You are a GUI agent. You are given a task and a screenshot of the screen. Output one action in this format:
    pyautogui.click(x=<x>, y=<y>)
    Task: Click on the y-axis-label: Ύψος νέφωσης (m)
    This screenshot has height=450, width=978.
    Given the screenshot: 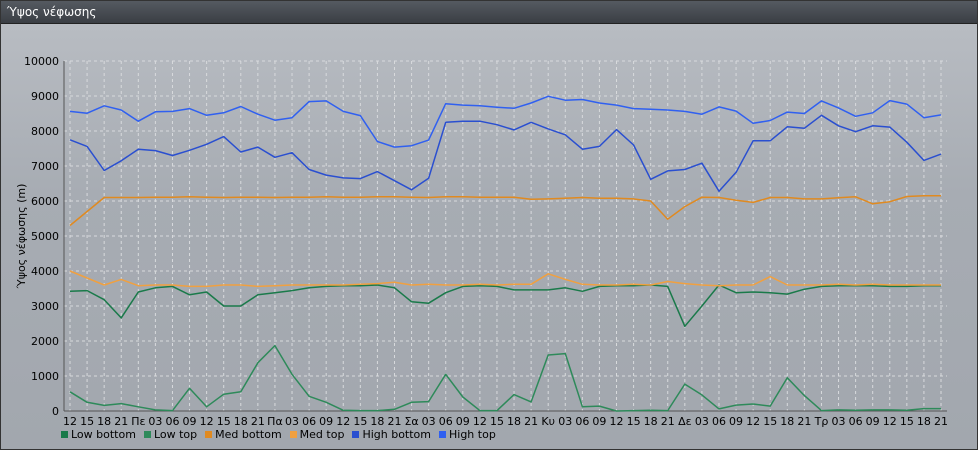 What is the action you would take?
    pyautogui.click(x=21, y=237)
    